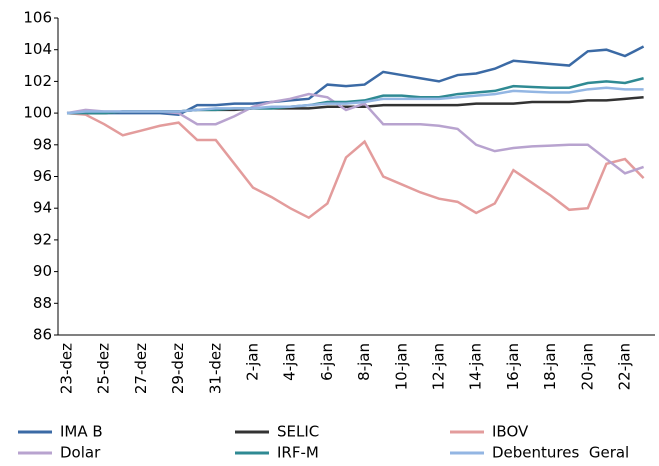 The width and height of the screenshot is (659, 466). What do you see at coordinates (178, 368) in the screenshot?
I see `x-tick-label: 29-dez` at bounding box center [178, 368].